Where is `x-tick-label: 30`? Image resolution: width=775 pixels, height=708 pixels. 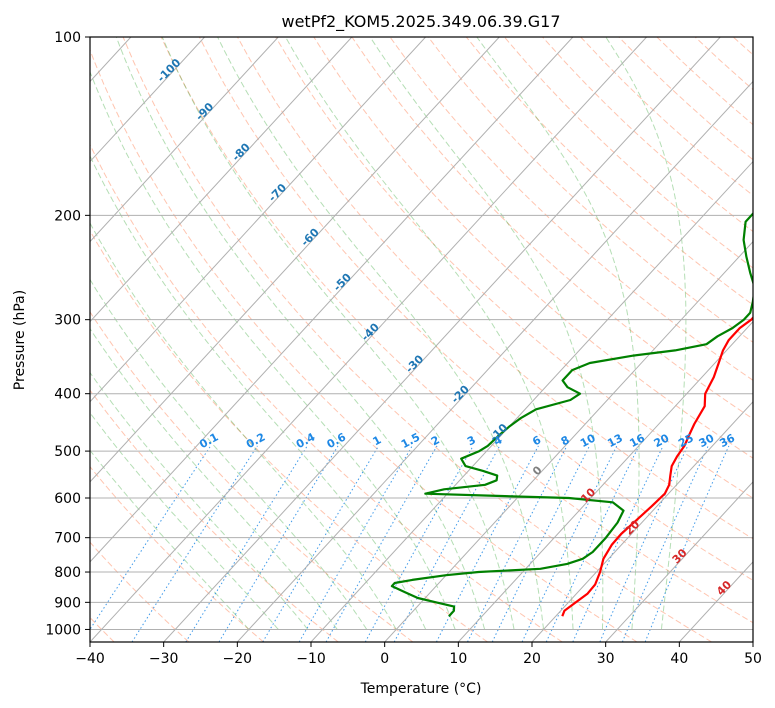 x-tick-label: 30 is located at coordinates (606, 659).